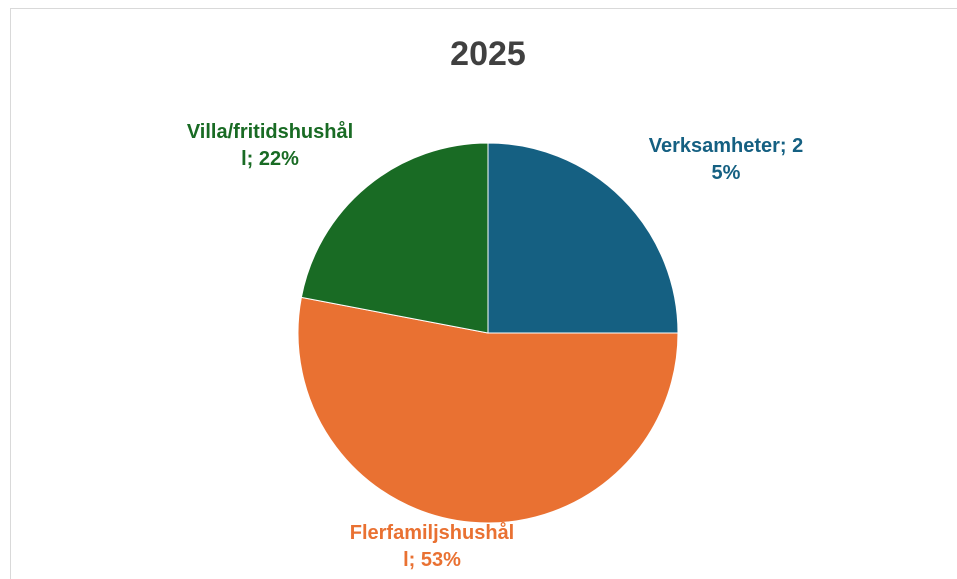 This screenshot has width=957, height=579. Describe the element at coordinates (432, 546) in the screenshot. I see `data-label: Flerfamiljshushåll; 53%` at that location.